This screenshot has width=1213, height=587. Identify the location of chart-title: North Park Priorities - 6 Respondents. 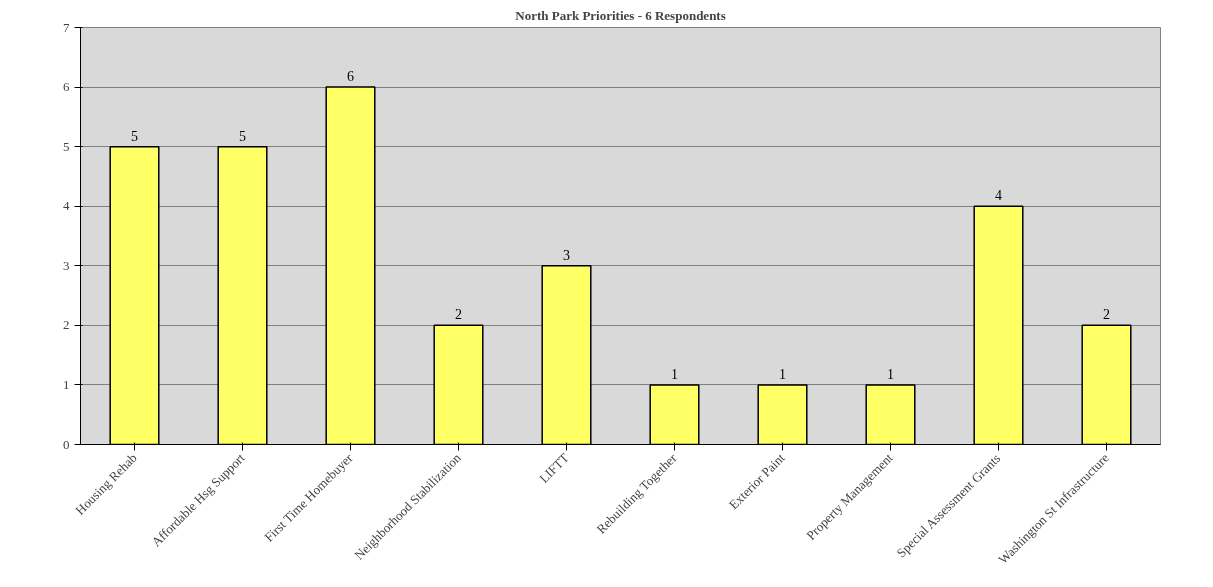
(620, 15).